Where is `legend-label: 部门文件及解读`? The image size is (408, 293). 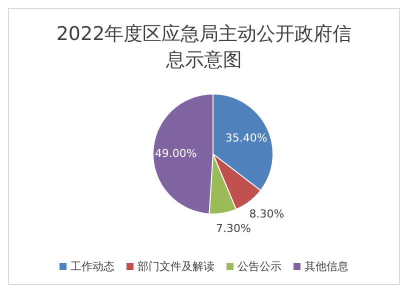
legend-label: 部门文件及解读 is located at coordinates (176, 266).